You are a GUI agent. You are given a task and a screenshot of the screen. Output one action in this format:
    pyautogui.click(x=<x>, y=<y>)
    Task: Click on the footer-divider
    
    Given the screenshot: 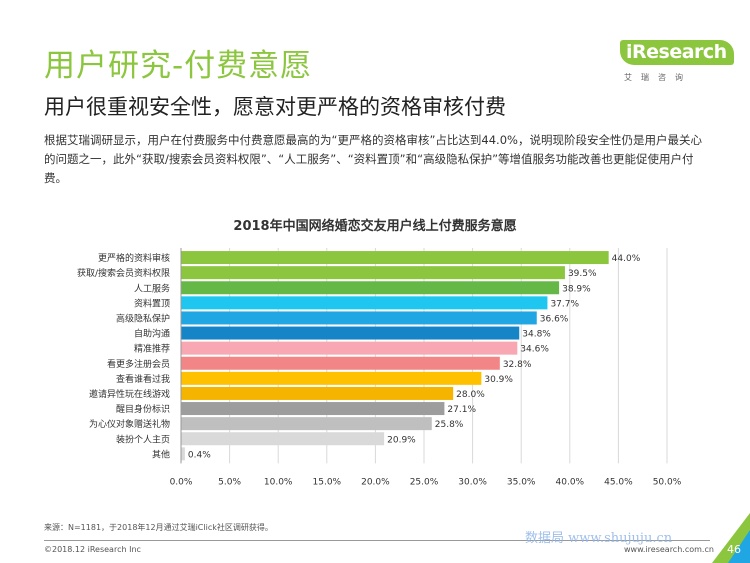 What is the action you would take?
    pyautogui.click(x=377, y=540)
    